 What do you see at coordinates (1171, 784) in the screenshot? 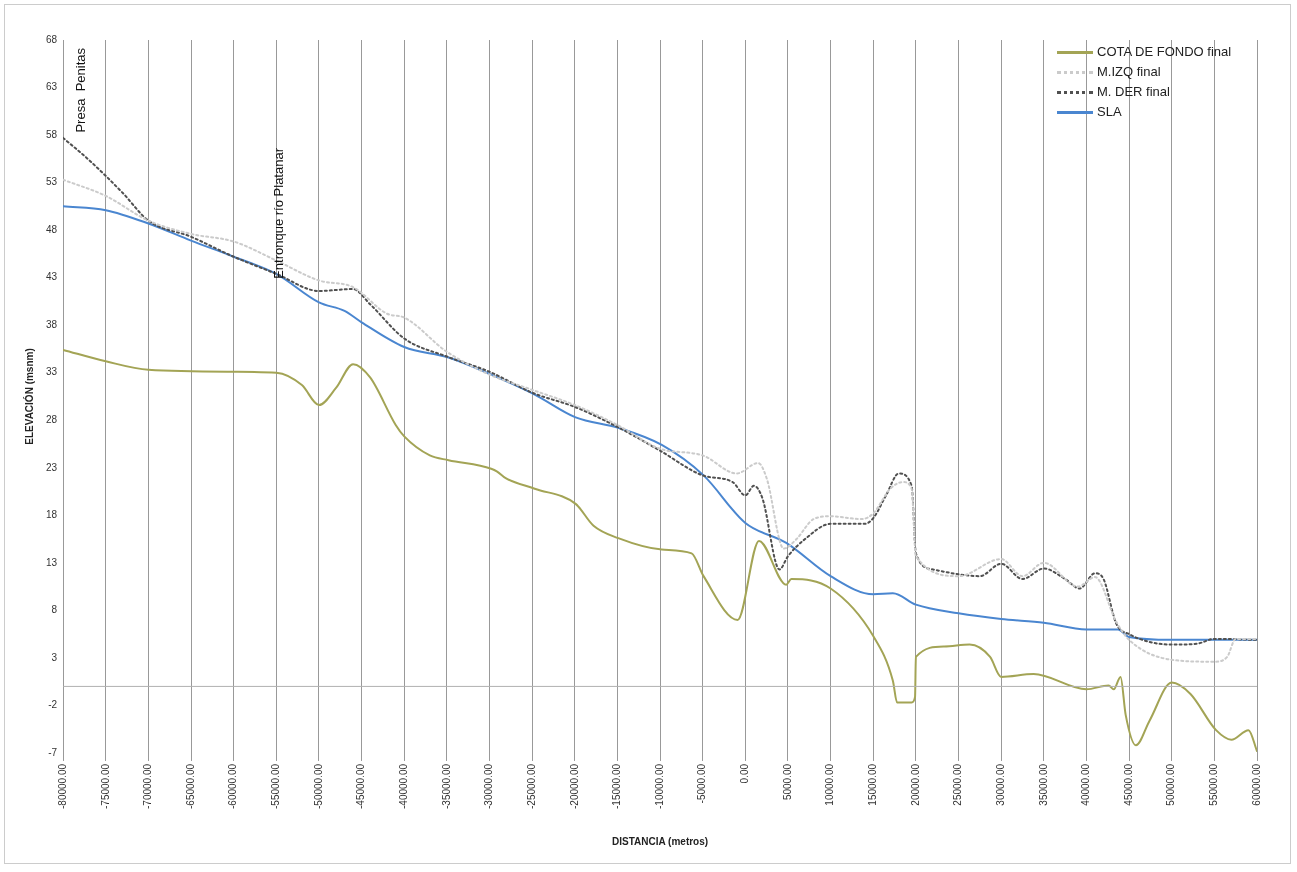
I see `x-tick-label: 50000.00` at bounding box center [1171, 784].